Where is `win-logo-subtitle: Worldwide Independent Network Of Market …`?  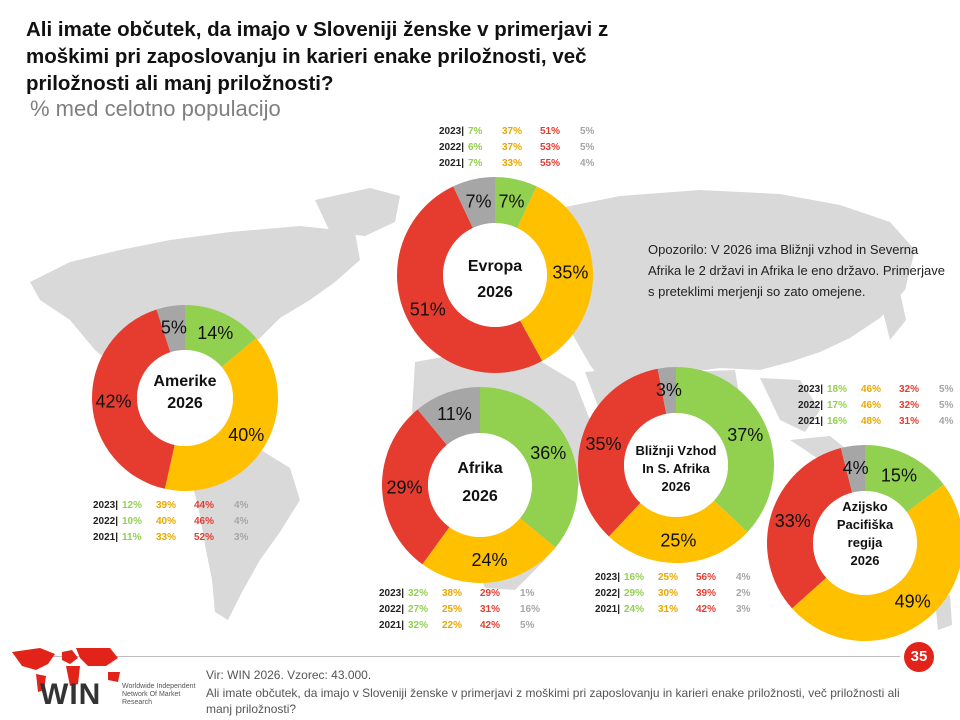
win-logo-subtitle: Worldwide Independent Network Of Market … is located at coordinates (159, 694).